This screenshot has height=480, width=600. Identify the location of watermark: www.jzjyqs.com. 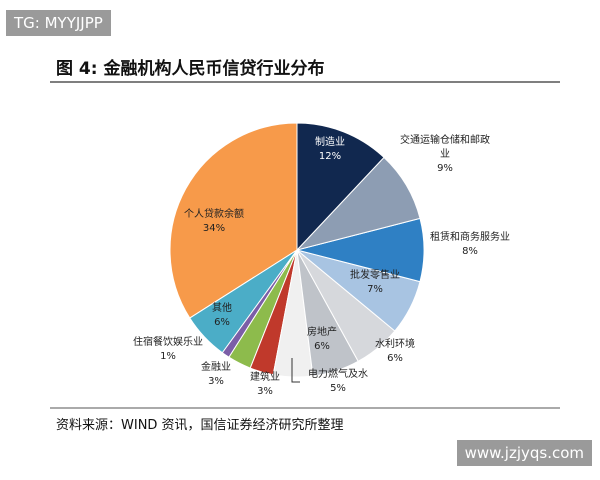
(524, 453).